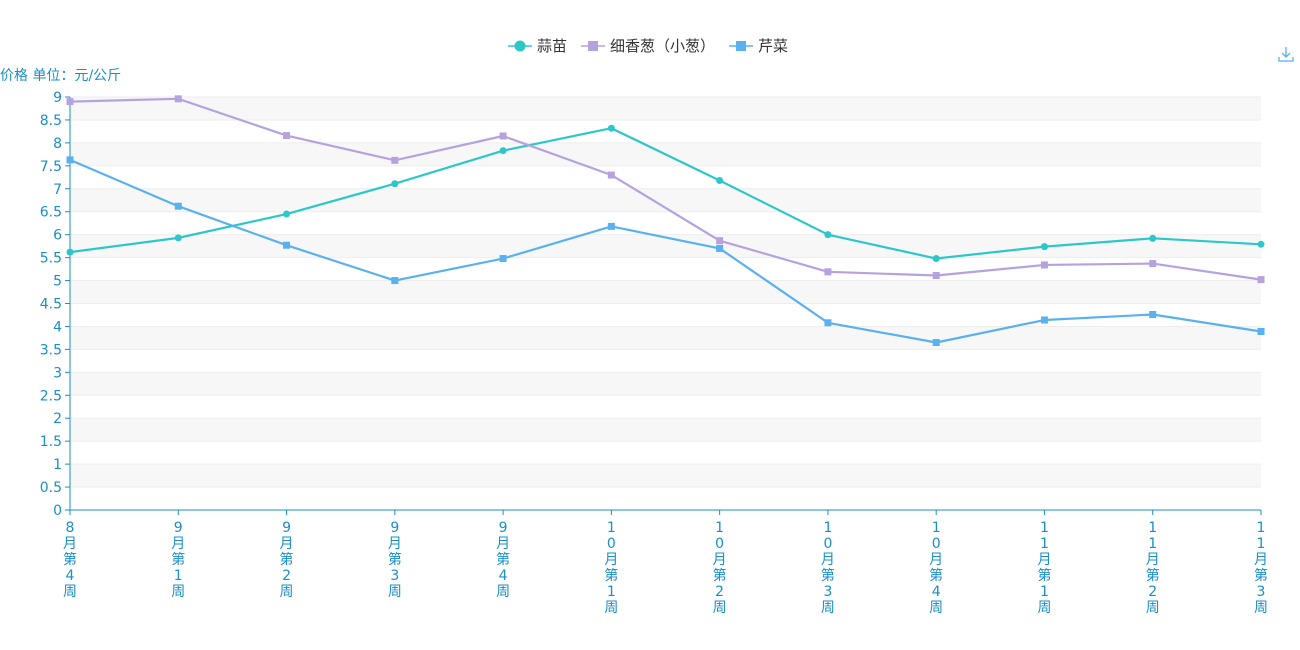 Image resolution: width=1300 pixels, height=650 pixels. I want to click on x-tick-label: 1 0 月第 3 周, so click(828, 568).